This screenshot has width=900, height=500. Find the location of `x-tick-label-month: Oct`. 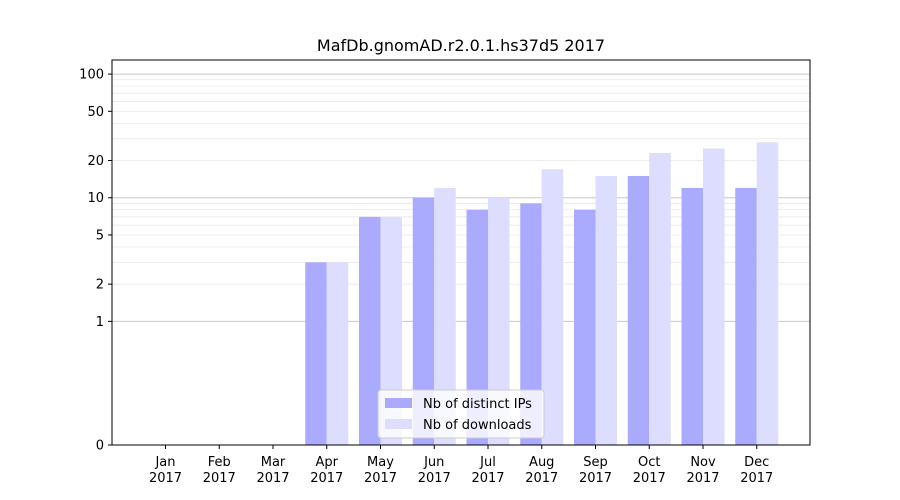

x-tick-label-month: Oct is located at coordinates (649, 462).